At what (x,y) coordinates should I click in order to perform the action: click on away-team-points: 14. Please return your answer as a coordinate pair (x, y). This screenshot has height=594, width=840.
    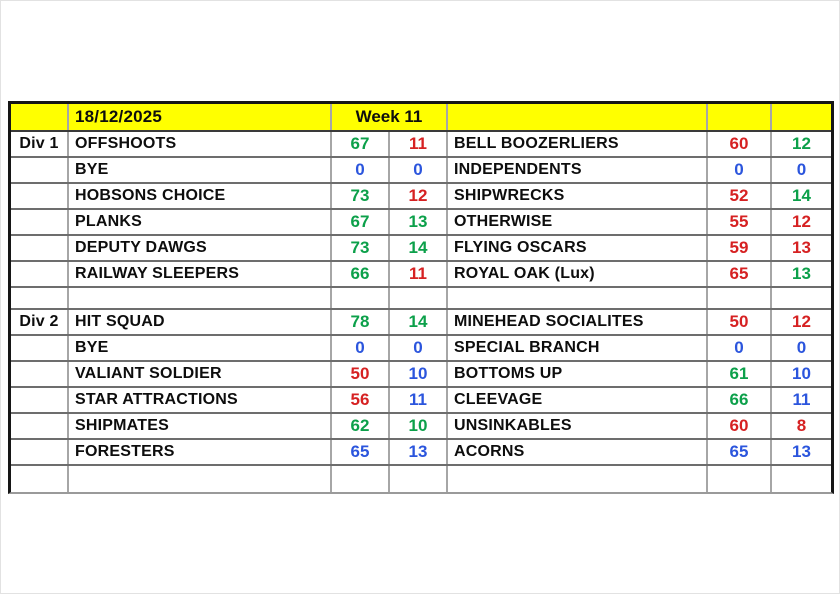
    Looking at the image, I should click on (801, 195).